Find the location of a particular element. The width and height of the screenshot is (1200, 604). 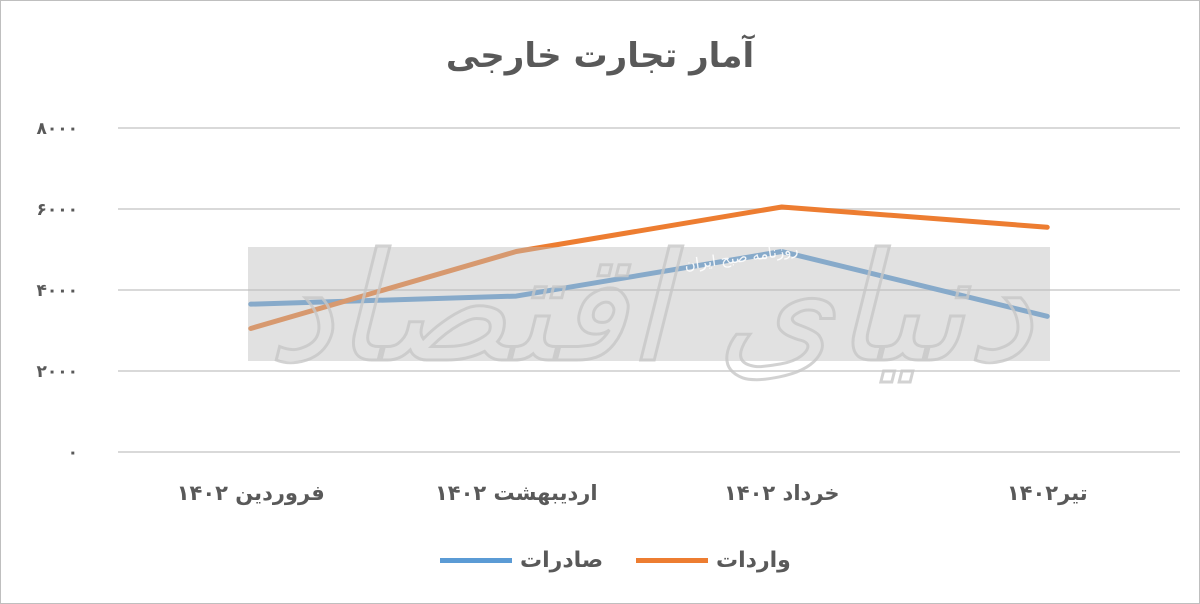

legend-item: واردات is located at coordinates (713, 560).